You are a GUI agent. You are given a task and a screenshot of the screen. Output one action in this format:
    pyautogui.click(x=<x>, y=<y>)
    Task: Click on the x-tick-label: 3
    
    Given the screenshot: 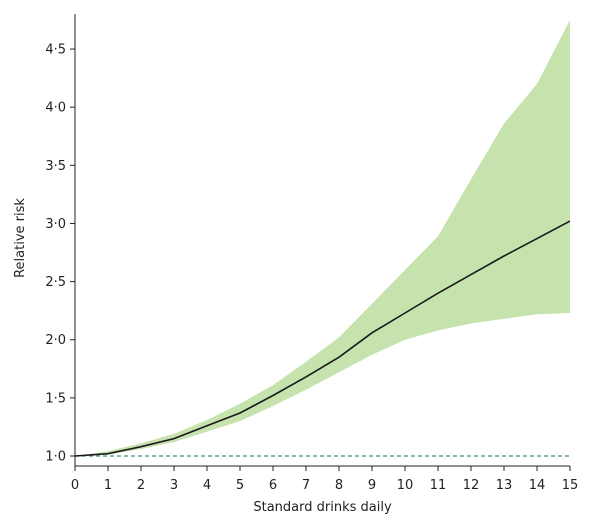 What is the action you would take?
    pyautogui.click(x=174, y=485)
    